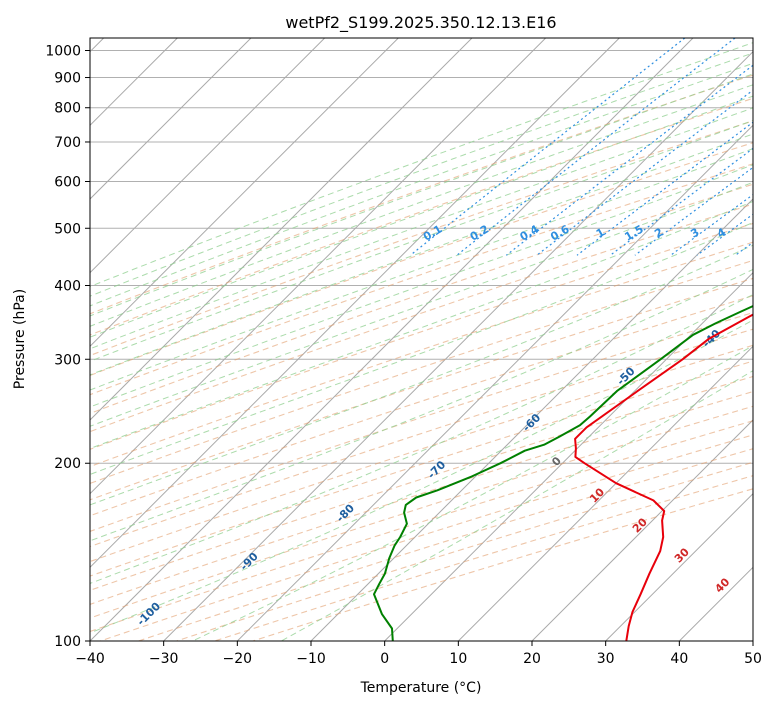 The image size is (775, 708). What do you see at coordinates (67, 109) in the screenshot?
I see `y-tick-label: 800` at bounding box center [67, 109].